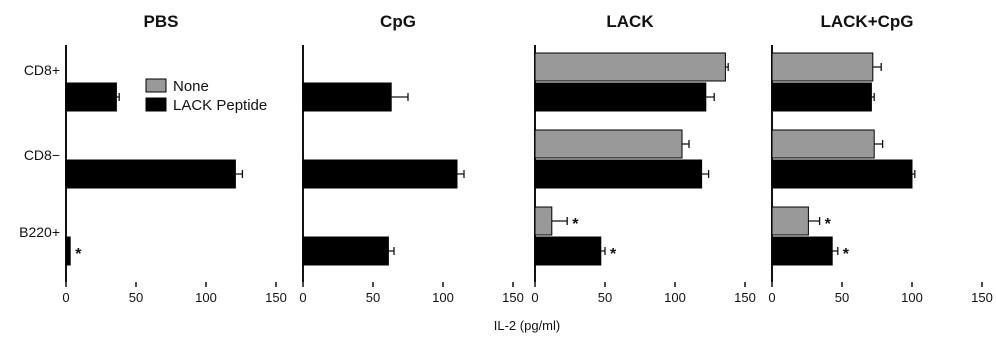  Describe the element at coordinates (42, 155) in the screenshot. I see `category-label: CD8−` at that location.